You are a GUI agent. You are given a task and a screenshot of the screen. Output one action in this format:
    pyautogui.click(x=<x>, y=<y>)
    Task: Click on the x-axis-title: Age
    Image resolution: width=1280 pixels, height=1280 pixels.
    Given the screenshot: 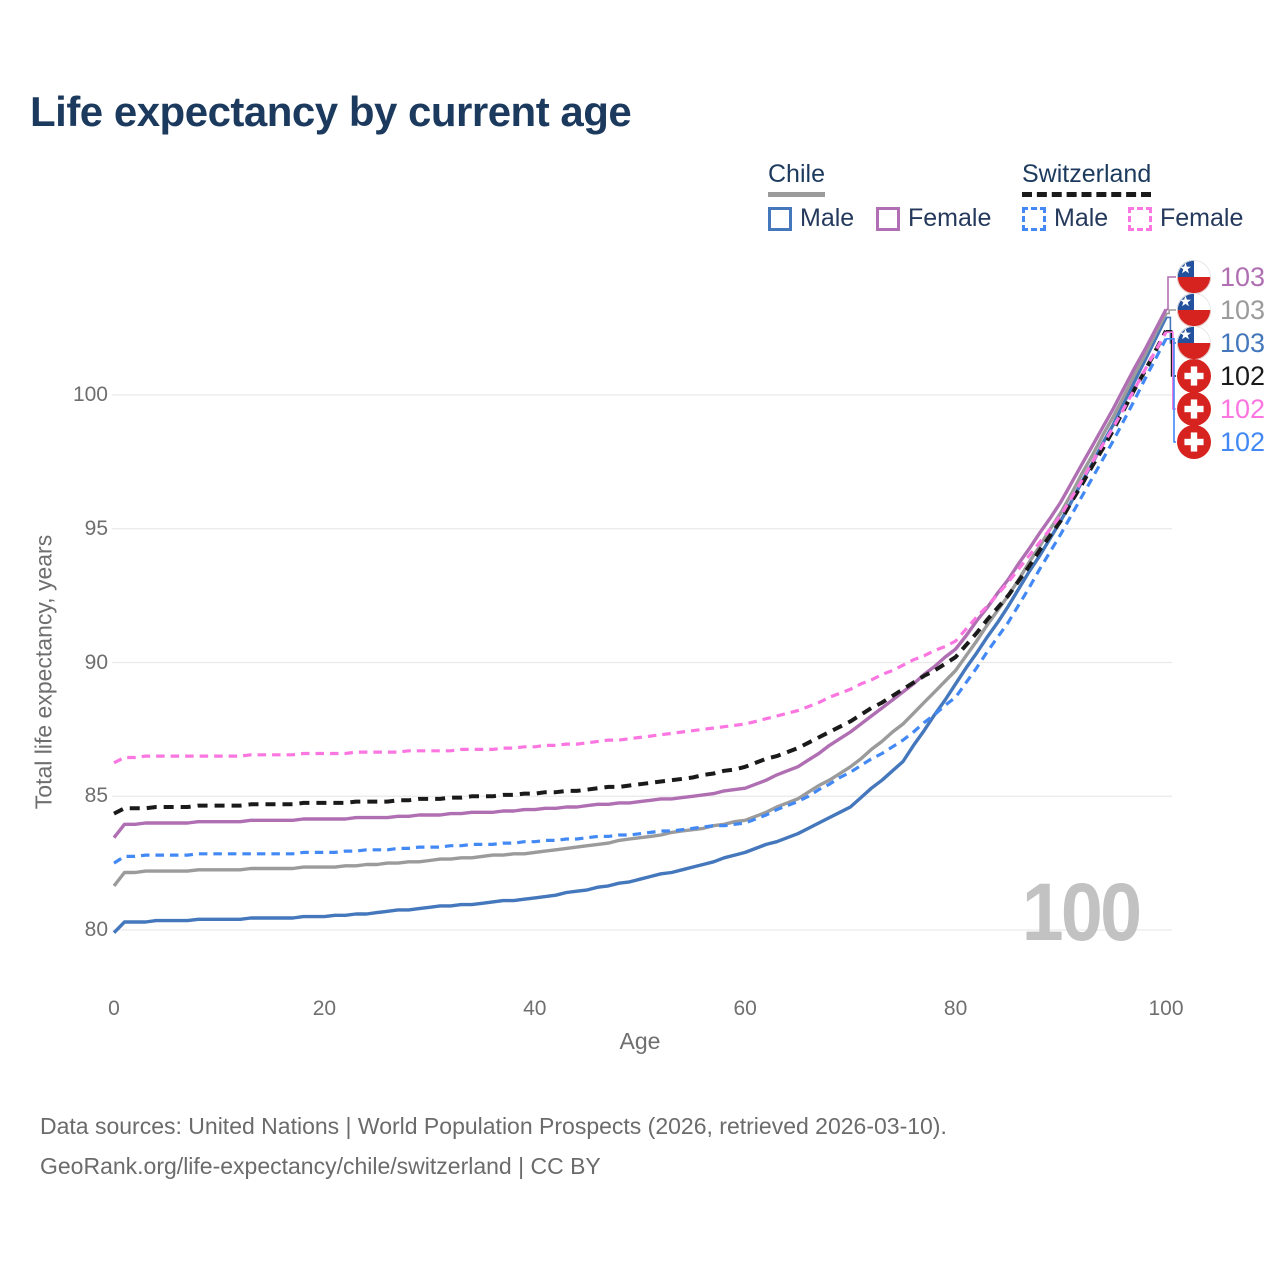 What is the action you would take?
    pyautogui.click(x=640, y=1041)
    